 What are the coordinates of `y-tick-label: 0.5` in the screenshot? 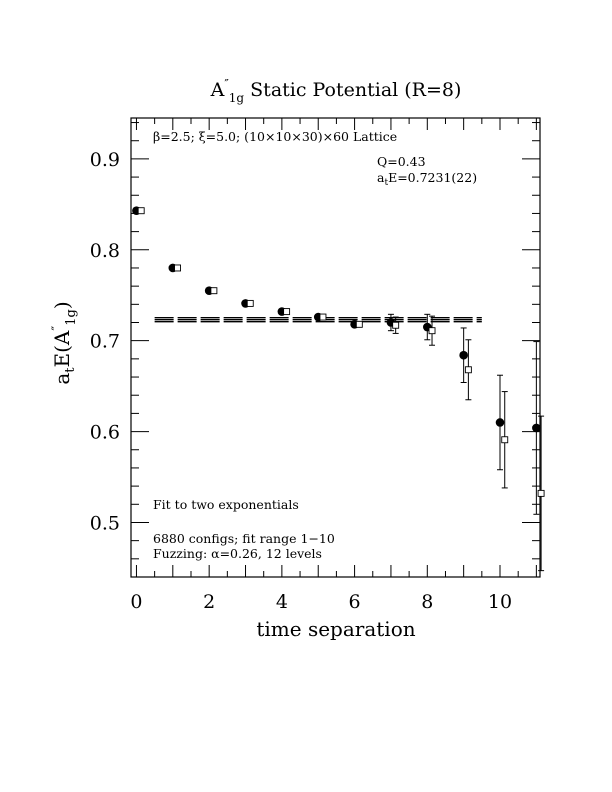 It's located at (105, 523).